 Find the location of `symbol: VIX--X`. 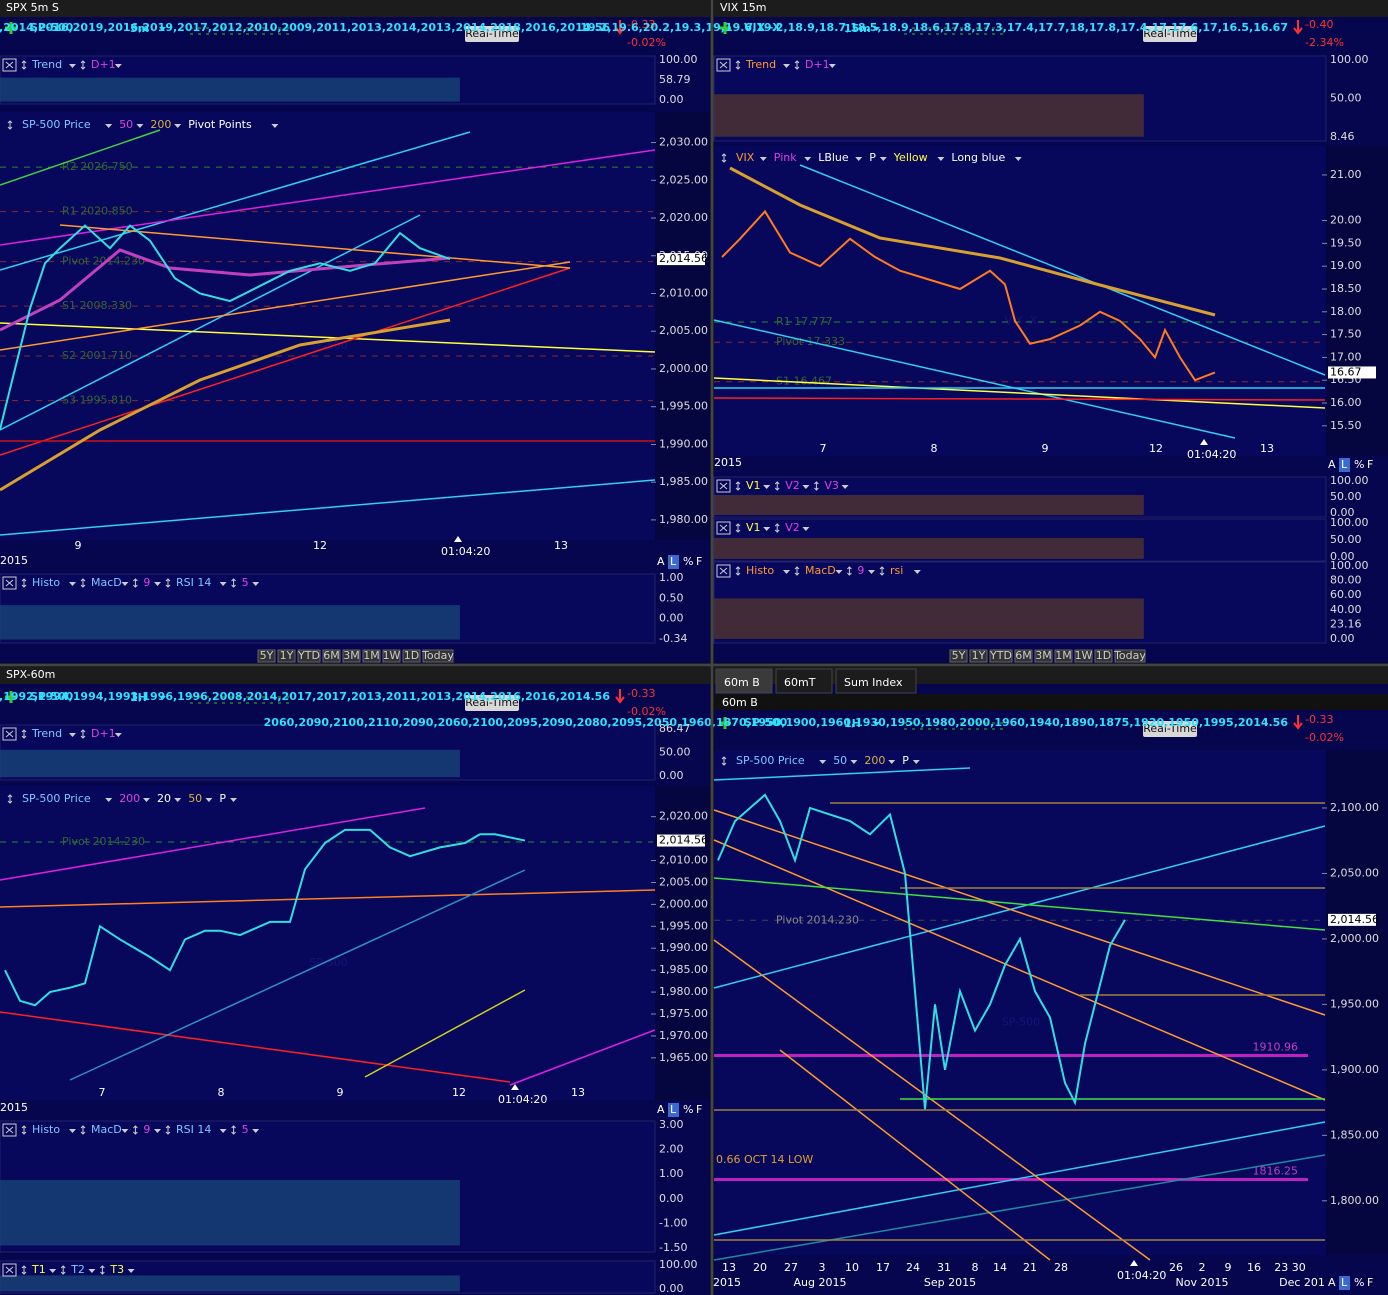

symbol: VIX--X is located at coordinates (762, 27).